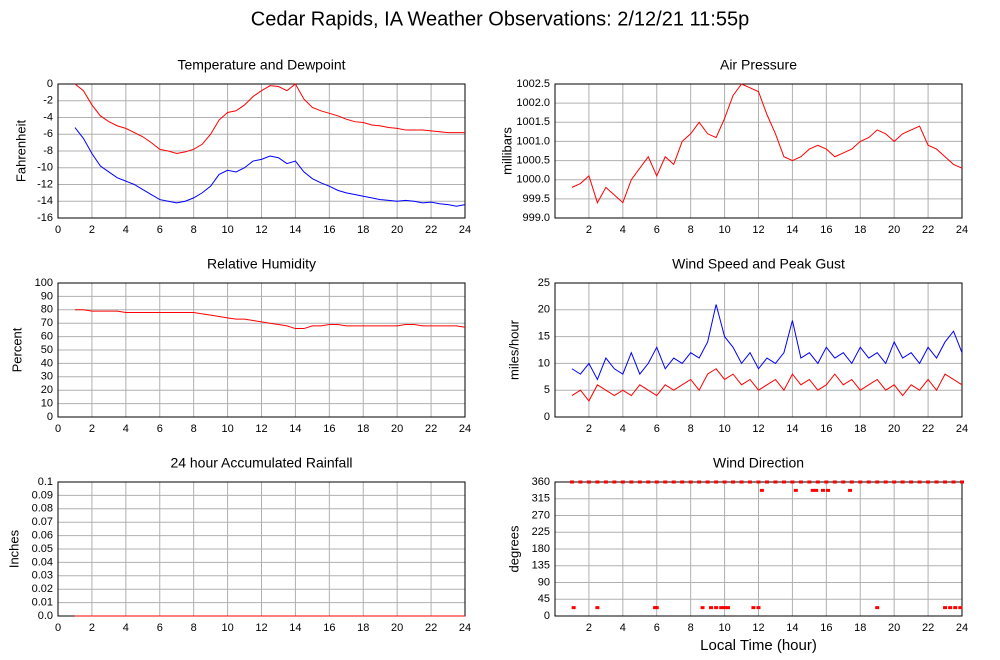  What do you see at coordinates (47, 404) in the screenshot?
I see `y-tick-label: 10` at bounding box center [47, 404].